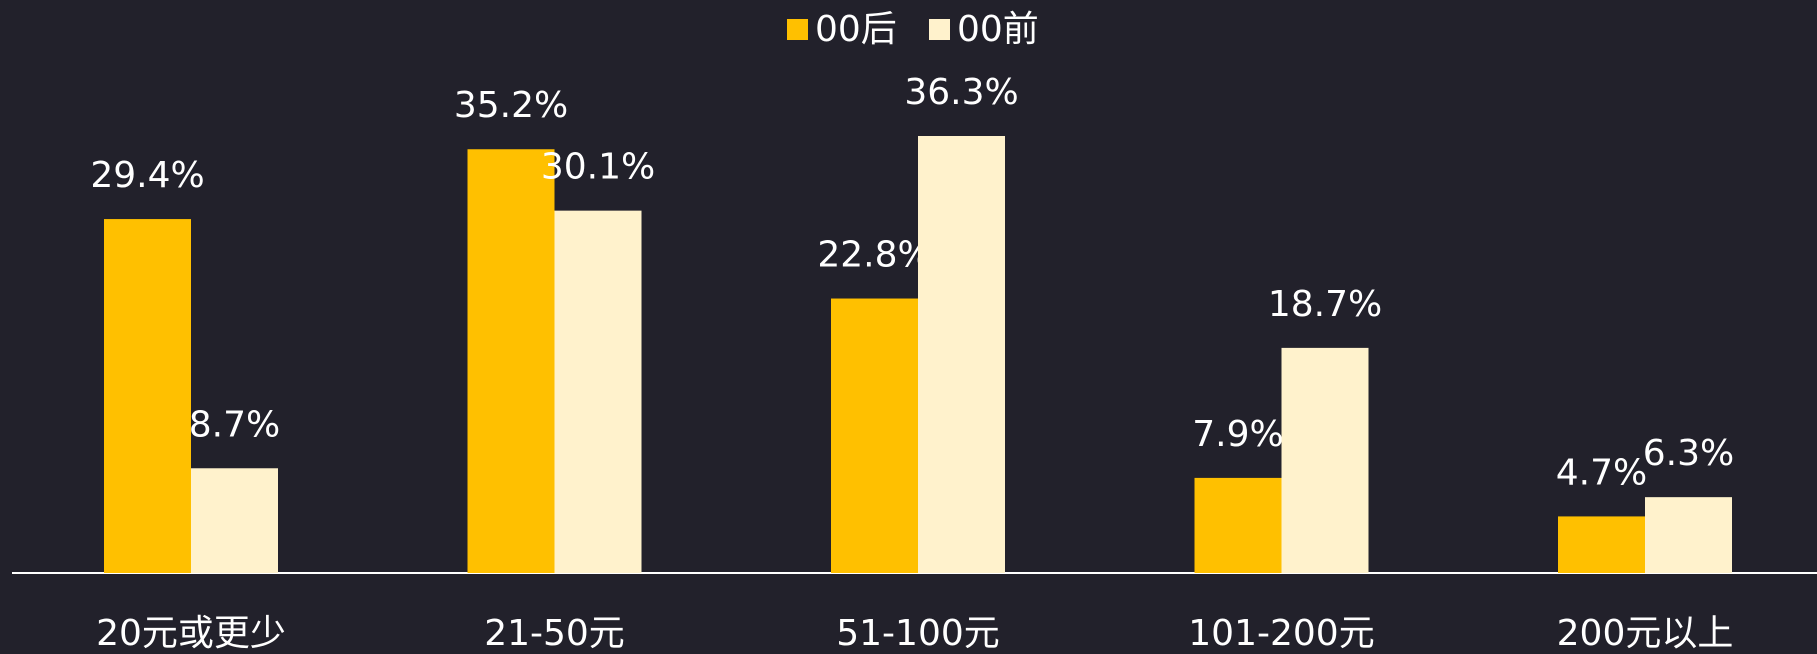  I want to click on value-label: 7.9%, so click(1237, 434).